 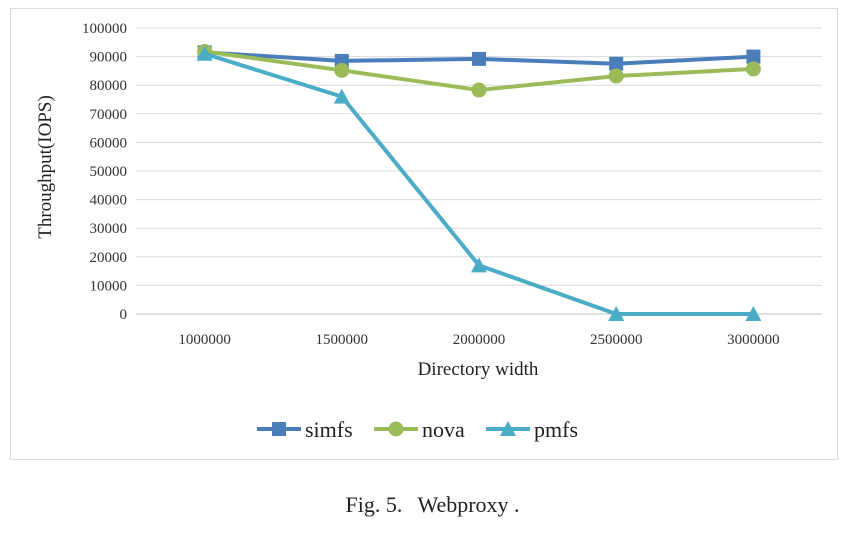 I want to click on legend: simfs nova pmfs, so click(x=417, y=429).